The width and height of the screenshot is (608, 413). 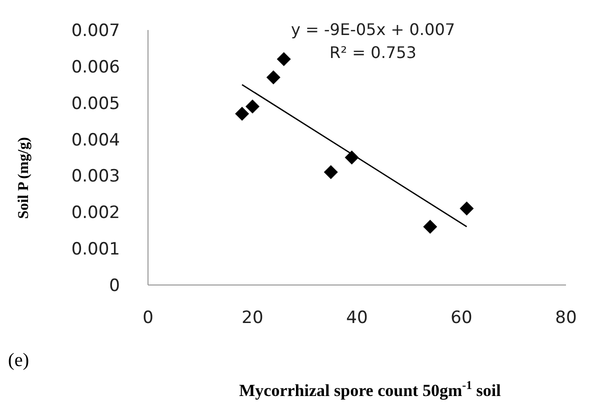 What do you see at coordinates (253, 318) in the screenshot?
I see `x-tick-label: 20` at bounding box center [253, 318].